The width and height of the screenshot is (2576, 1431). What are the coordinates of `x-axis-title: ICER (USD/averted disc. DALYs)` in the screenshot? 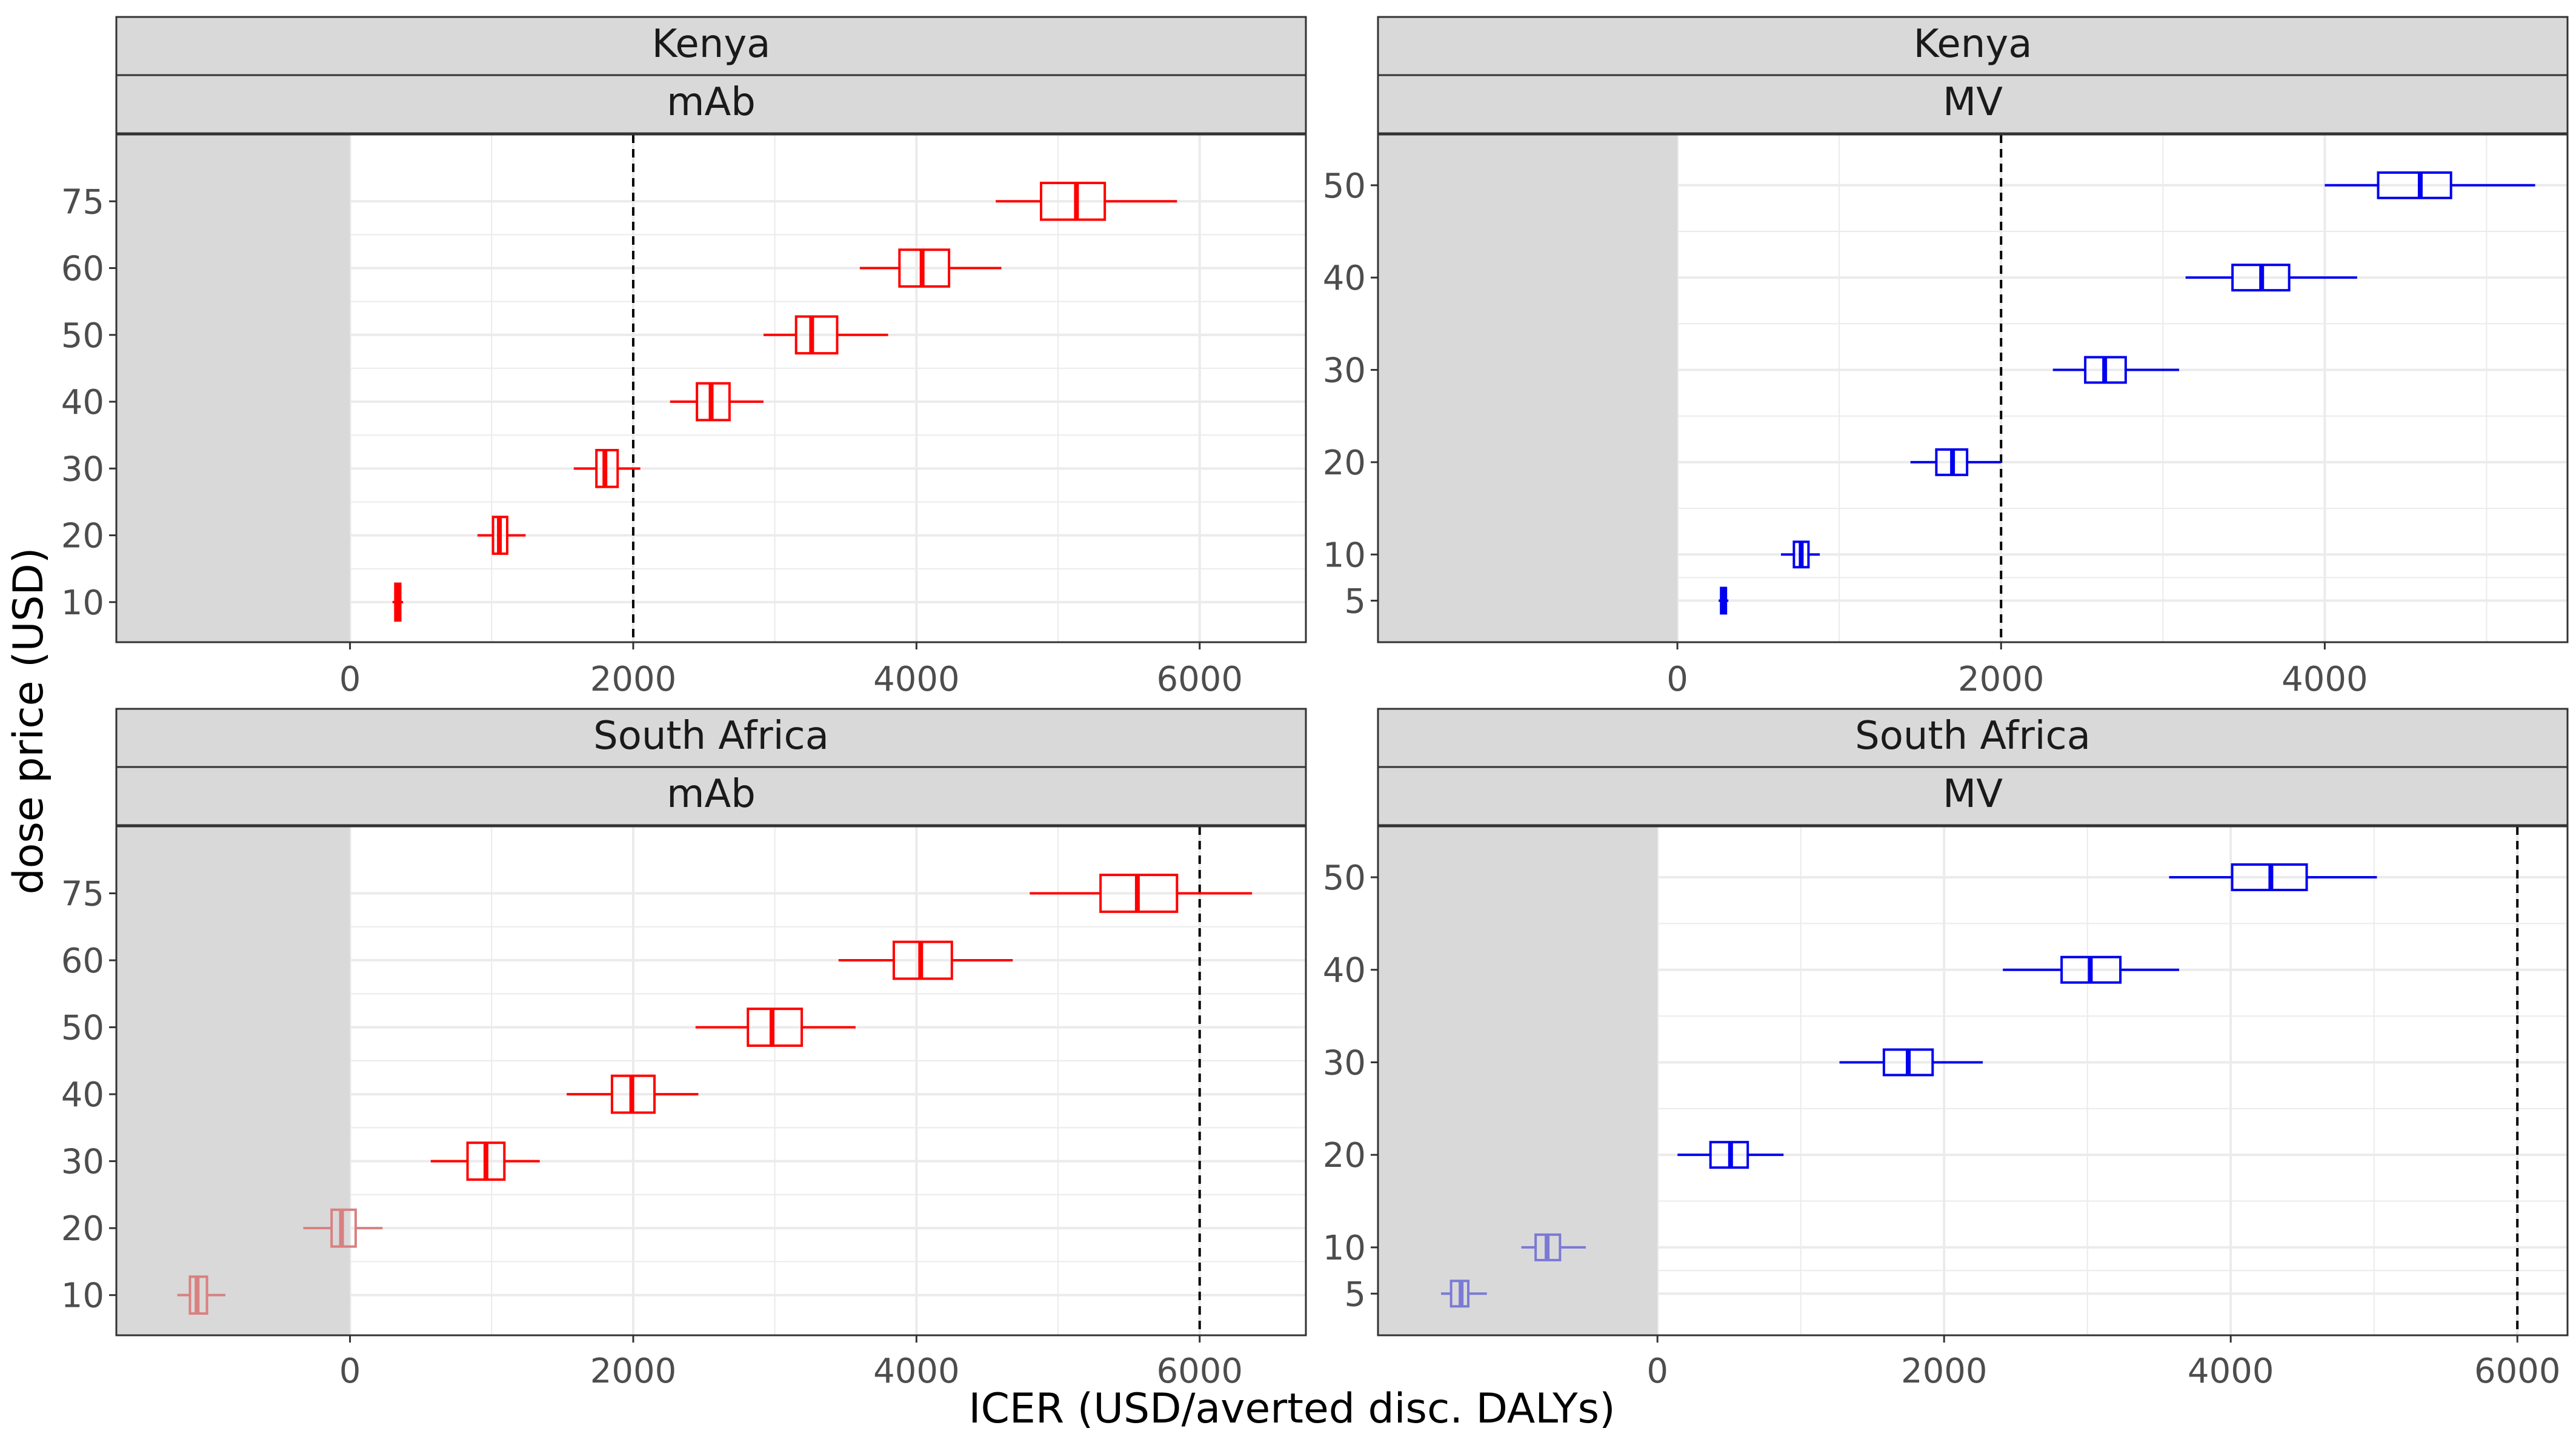 It's located at (1291, 1408).